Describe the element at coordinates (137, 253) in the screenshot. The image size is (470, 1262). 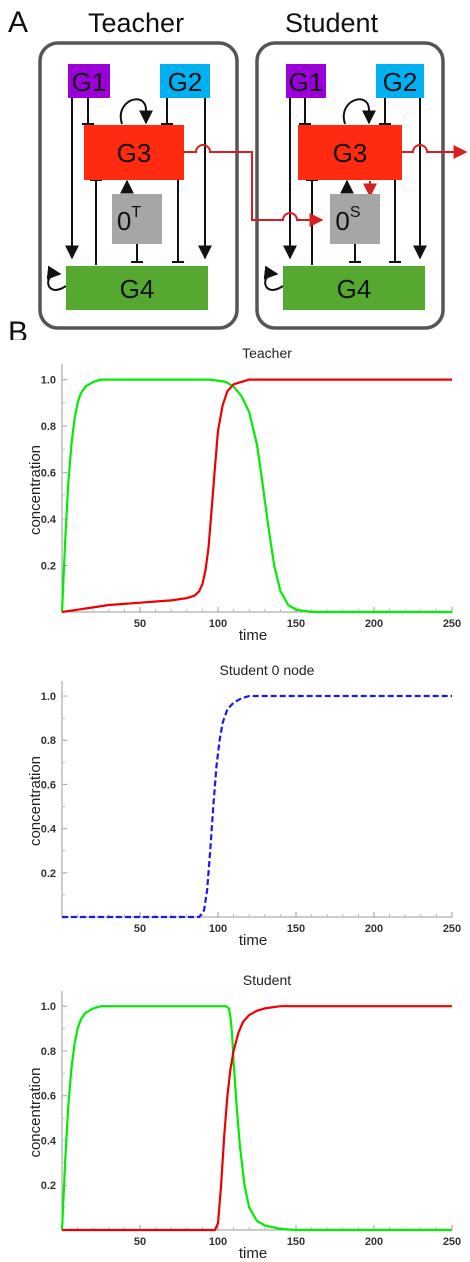
I see `teacher-zero-represses-g4` at that location.